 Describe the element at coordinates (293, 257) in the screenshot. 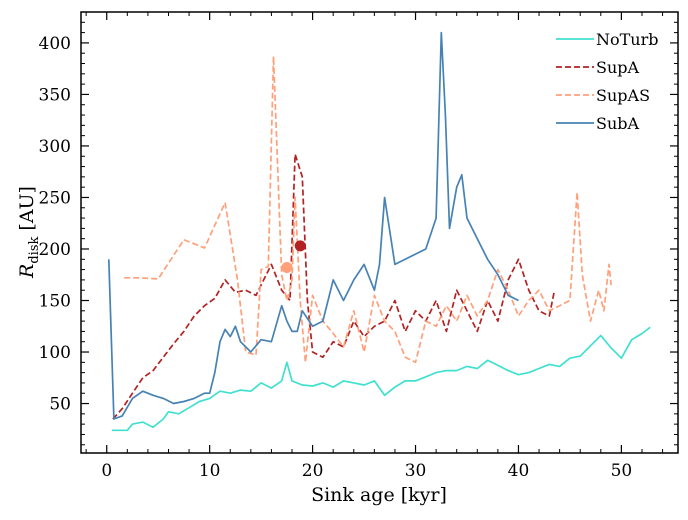

I see `highlight-markers` at that location.